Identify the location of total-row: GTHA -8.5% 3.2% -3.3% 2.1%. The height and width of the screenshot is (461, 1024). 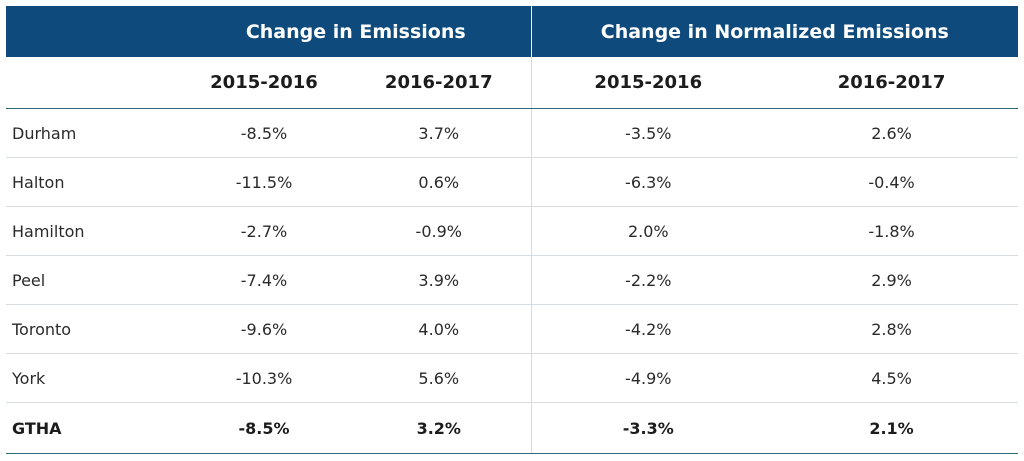
(512, 428).